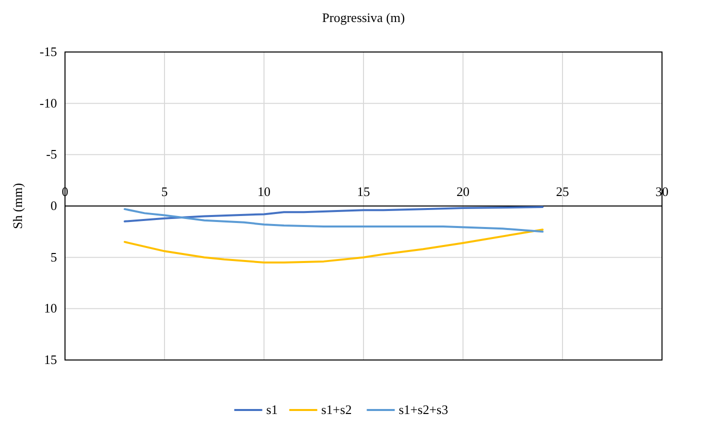 The height and width of the screenshot is (428, 701). What do you see at coordinates (336, 409) in the screenshot?
I see `legend-label: s1+s2` at bounding box center [336, 409].